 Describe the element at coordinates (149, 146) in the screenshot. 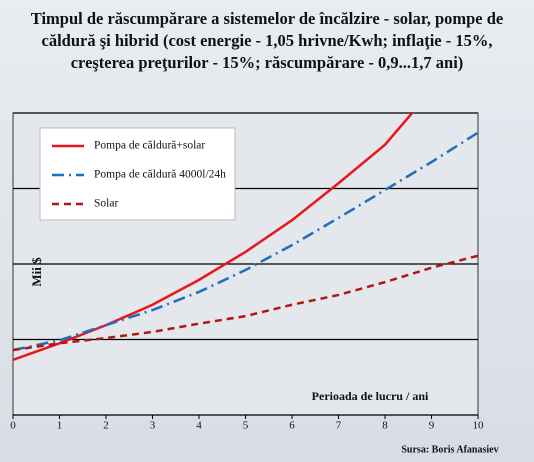

I see `legend-label: Pompa de căldură+solar` at that location.